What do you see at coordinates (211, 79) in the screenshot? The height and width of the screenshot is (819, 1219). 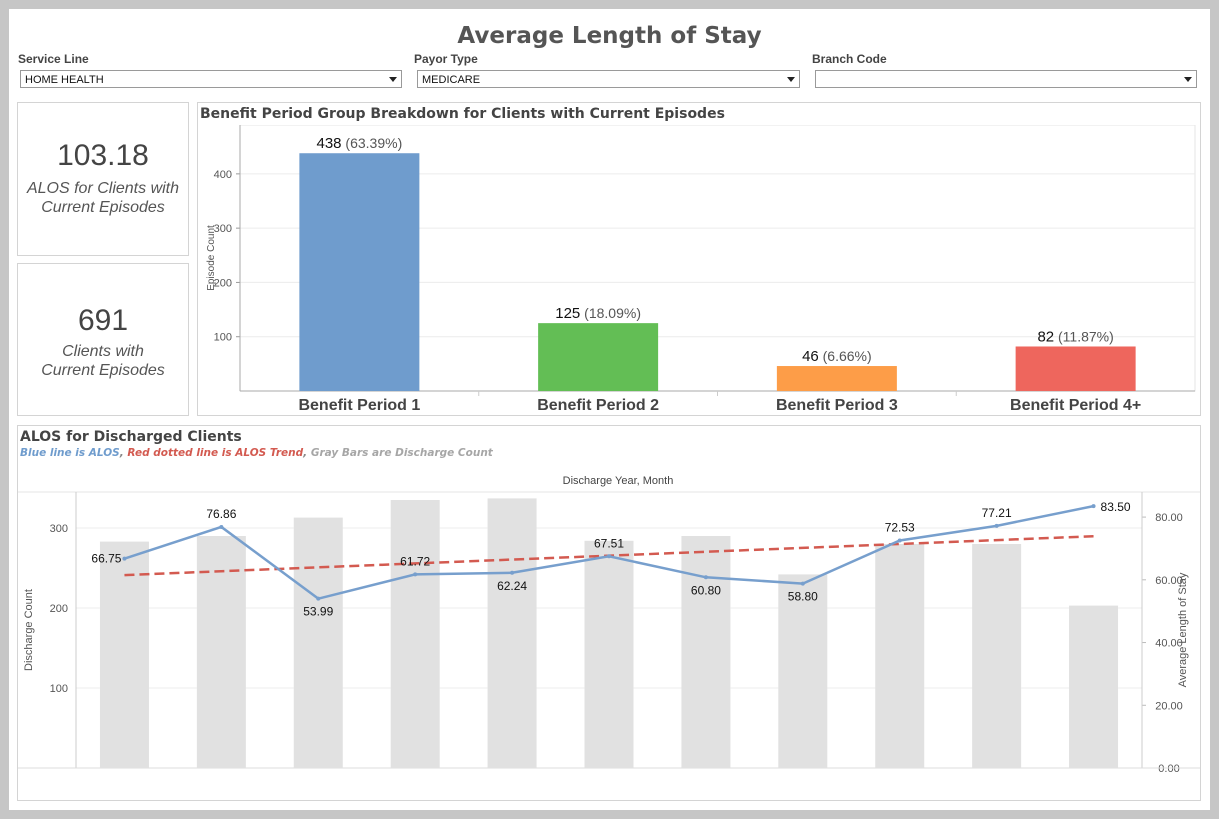 I see `service-line-select: HOME HEALTH` at bounding box center [211, 79].